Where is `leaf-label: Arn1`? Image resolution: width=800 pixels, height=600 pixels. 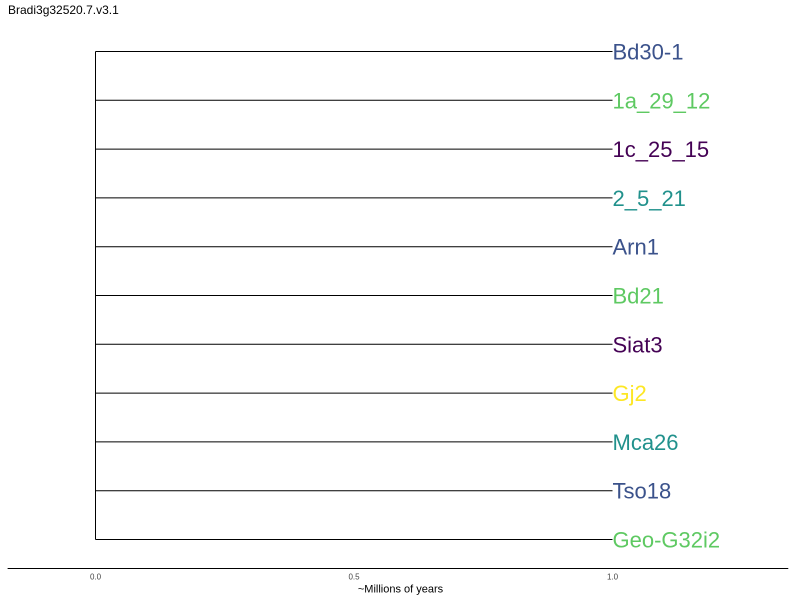 leaf-label: Arn1 is located at coordinates (636, 247).